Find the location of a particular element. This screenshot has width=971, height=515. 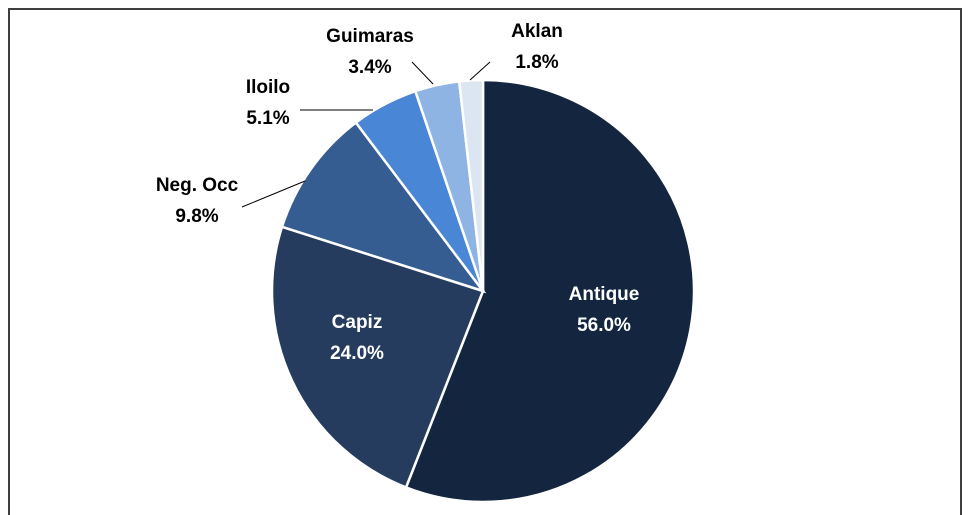

slice-value-label: 3.4% is located at coordinates (369, 67).